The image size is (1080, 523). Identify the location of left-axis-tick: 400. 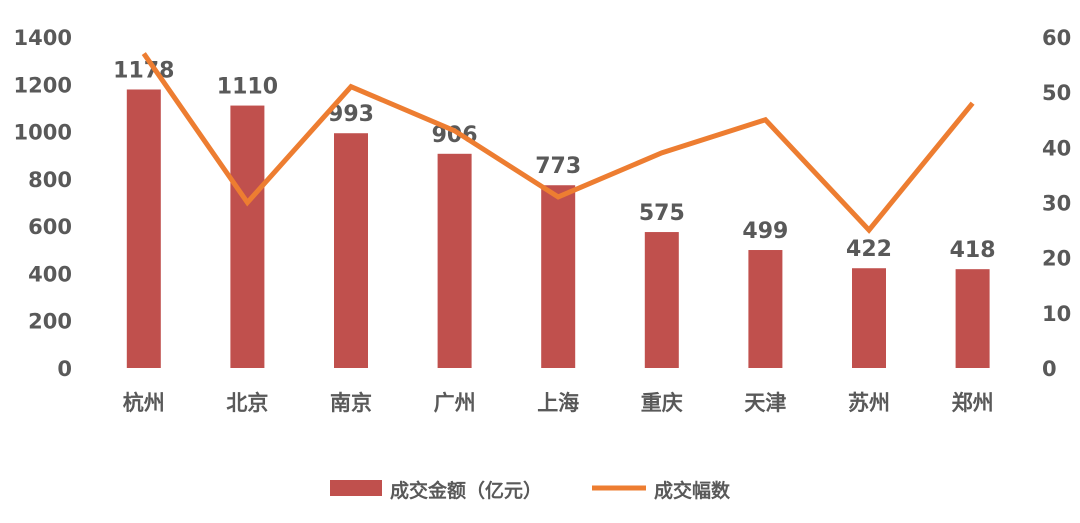
(50, 274).